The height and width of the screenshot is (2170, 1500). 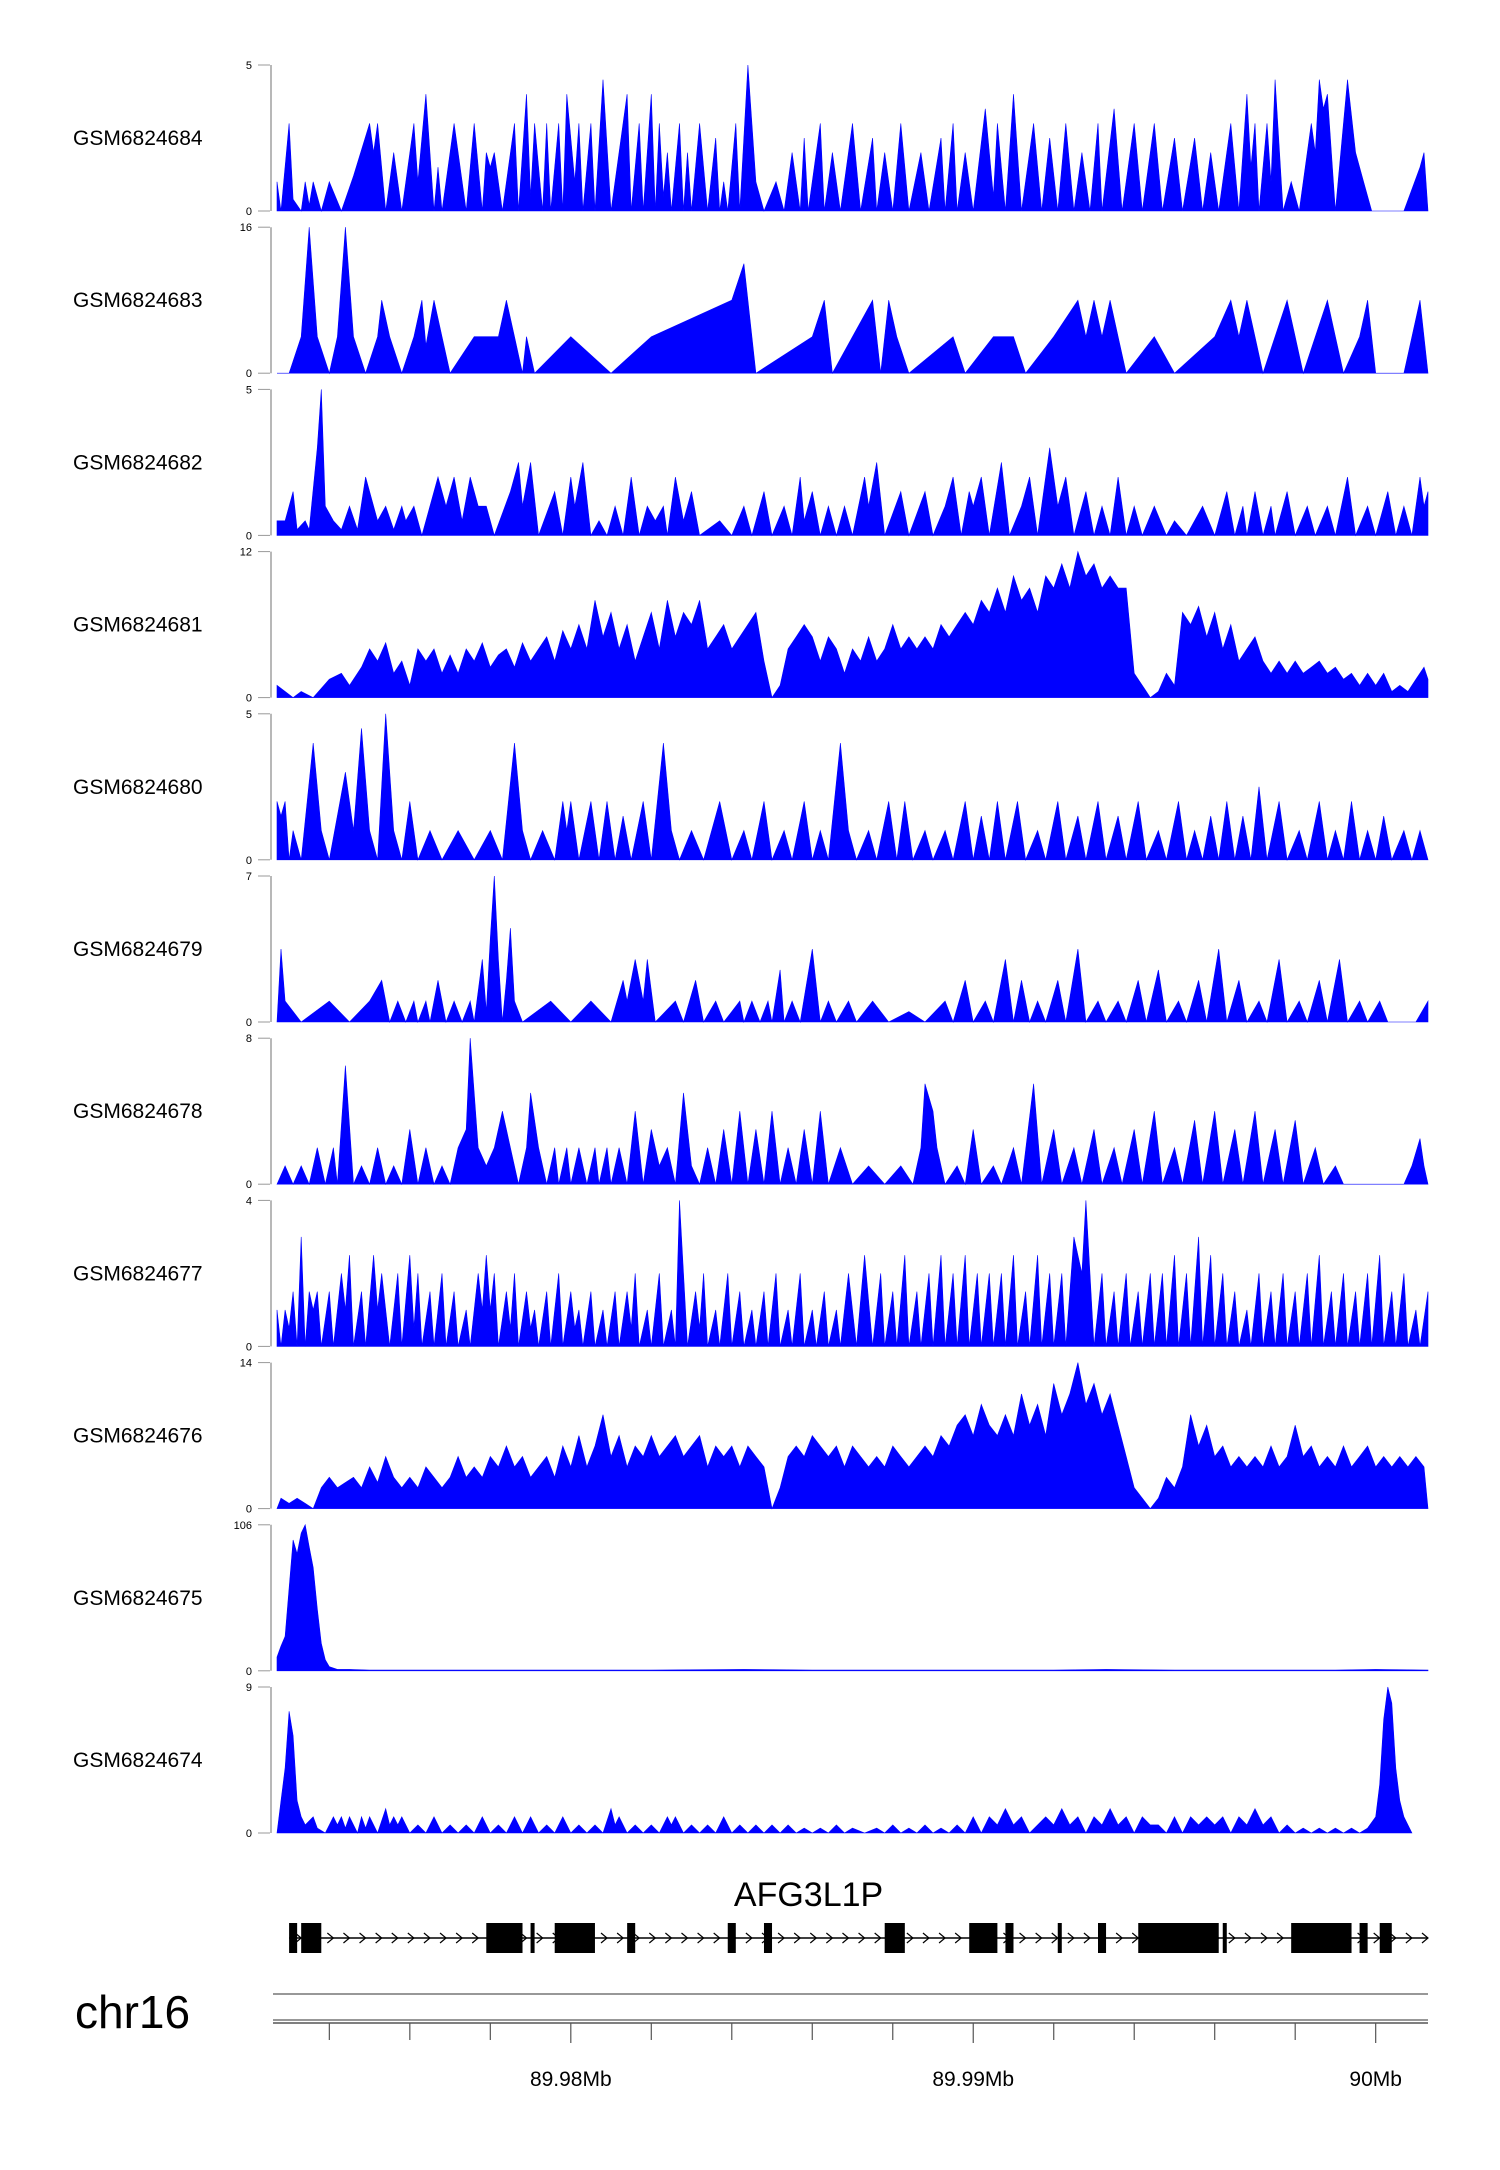 I want to click on y-max-label: 12, so click(x=246, y=553).